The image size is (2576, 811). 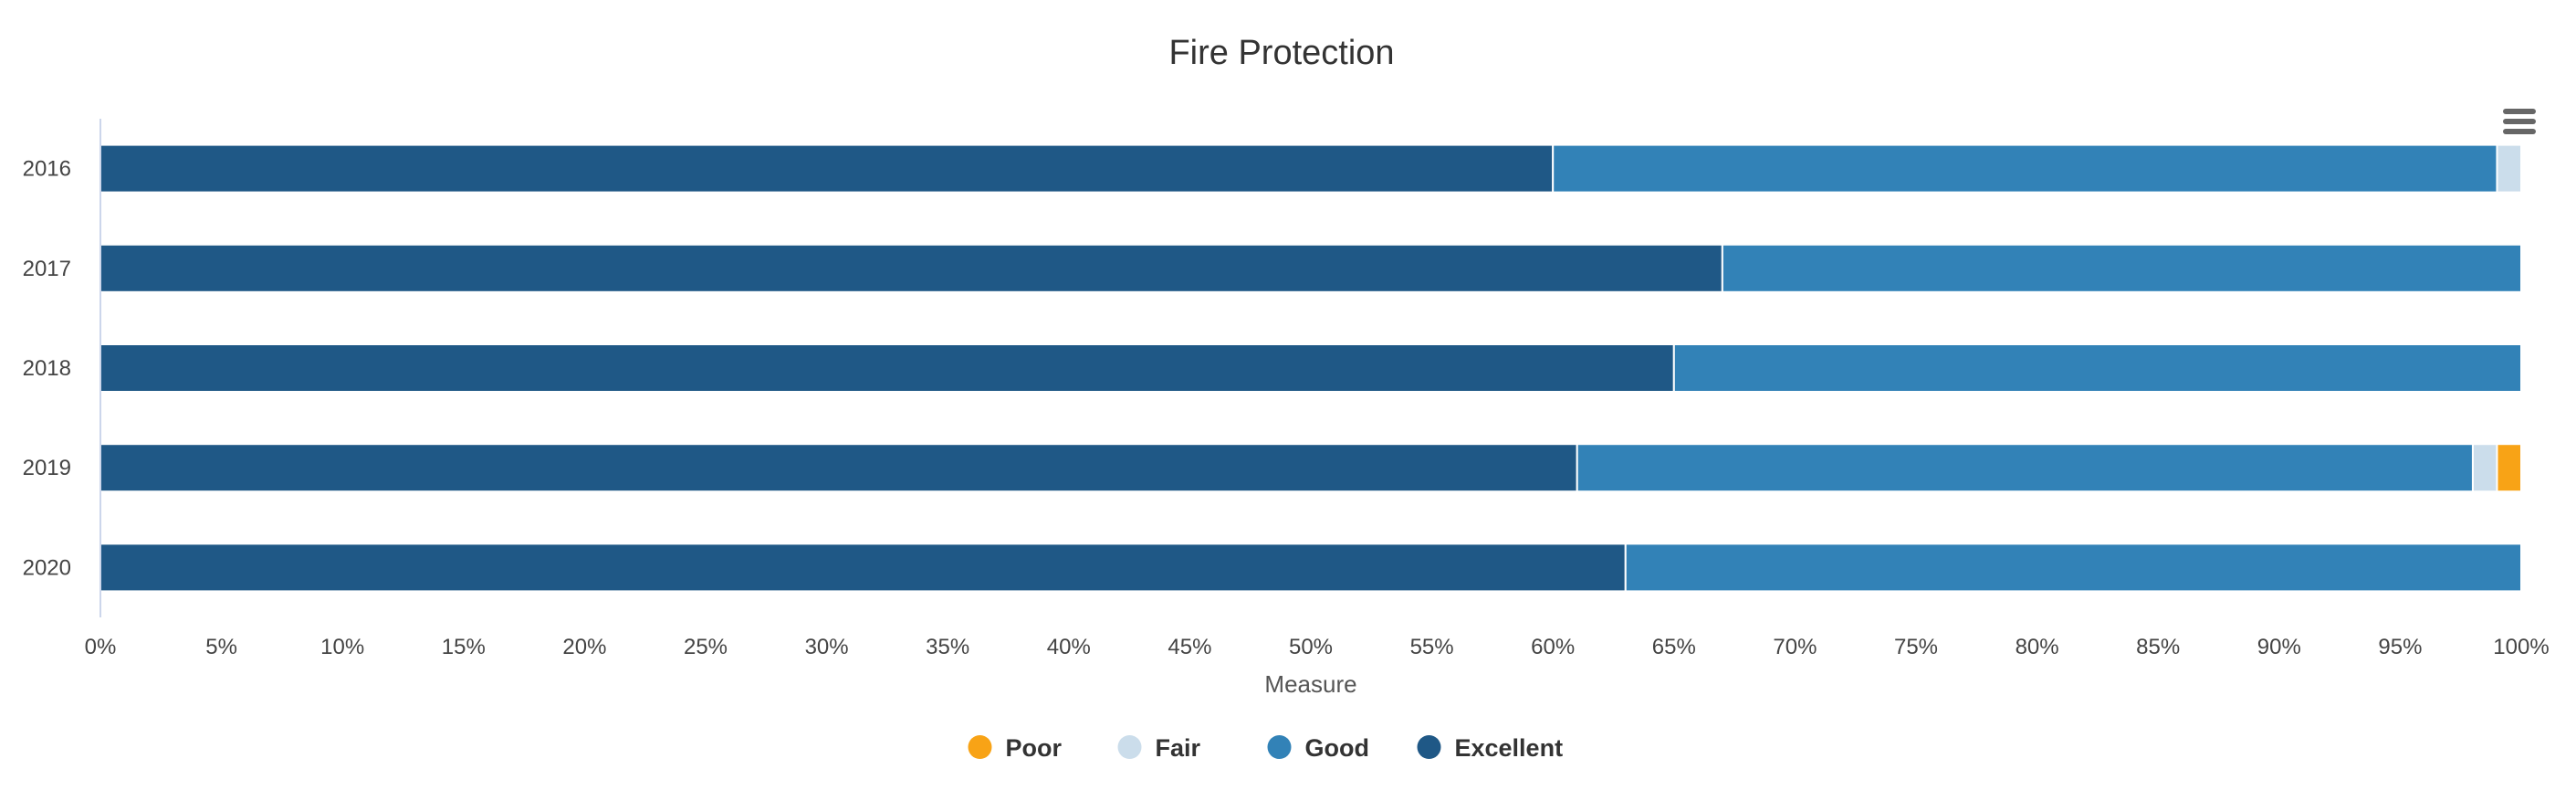 What do you see at coordinates (2509, 468) in the screenshot?
I see `bar-segment-poor-2019` at bounding box center [2509, 468].